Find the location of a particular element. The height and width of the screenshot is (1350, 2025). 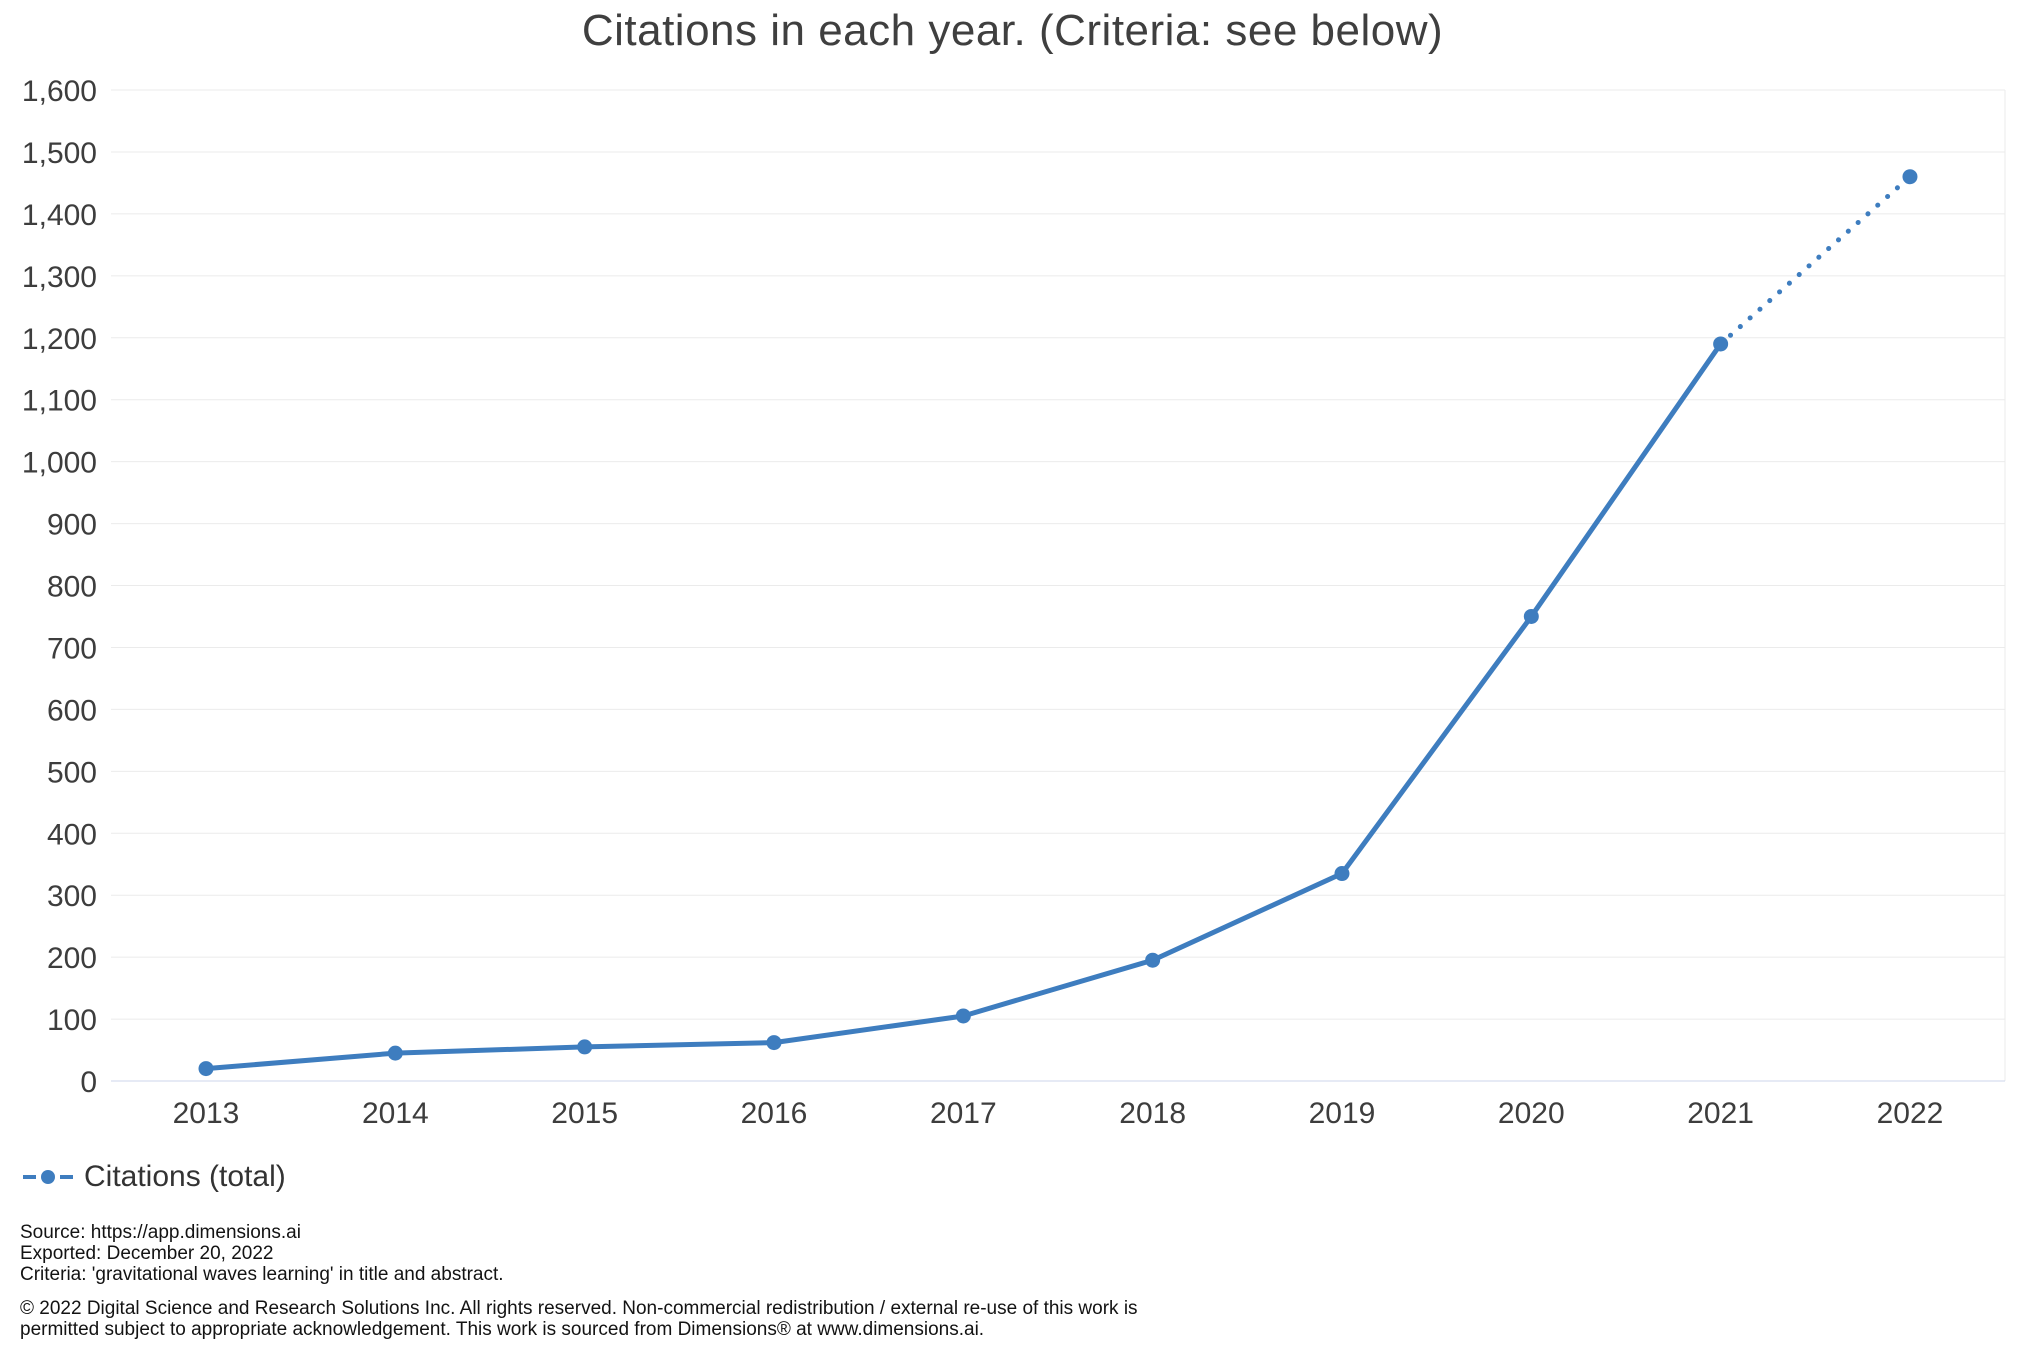

y-axis-tick-label: 200 is located at coordinates (72, 958).